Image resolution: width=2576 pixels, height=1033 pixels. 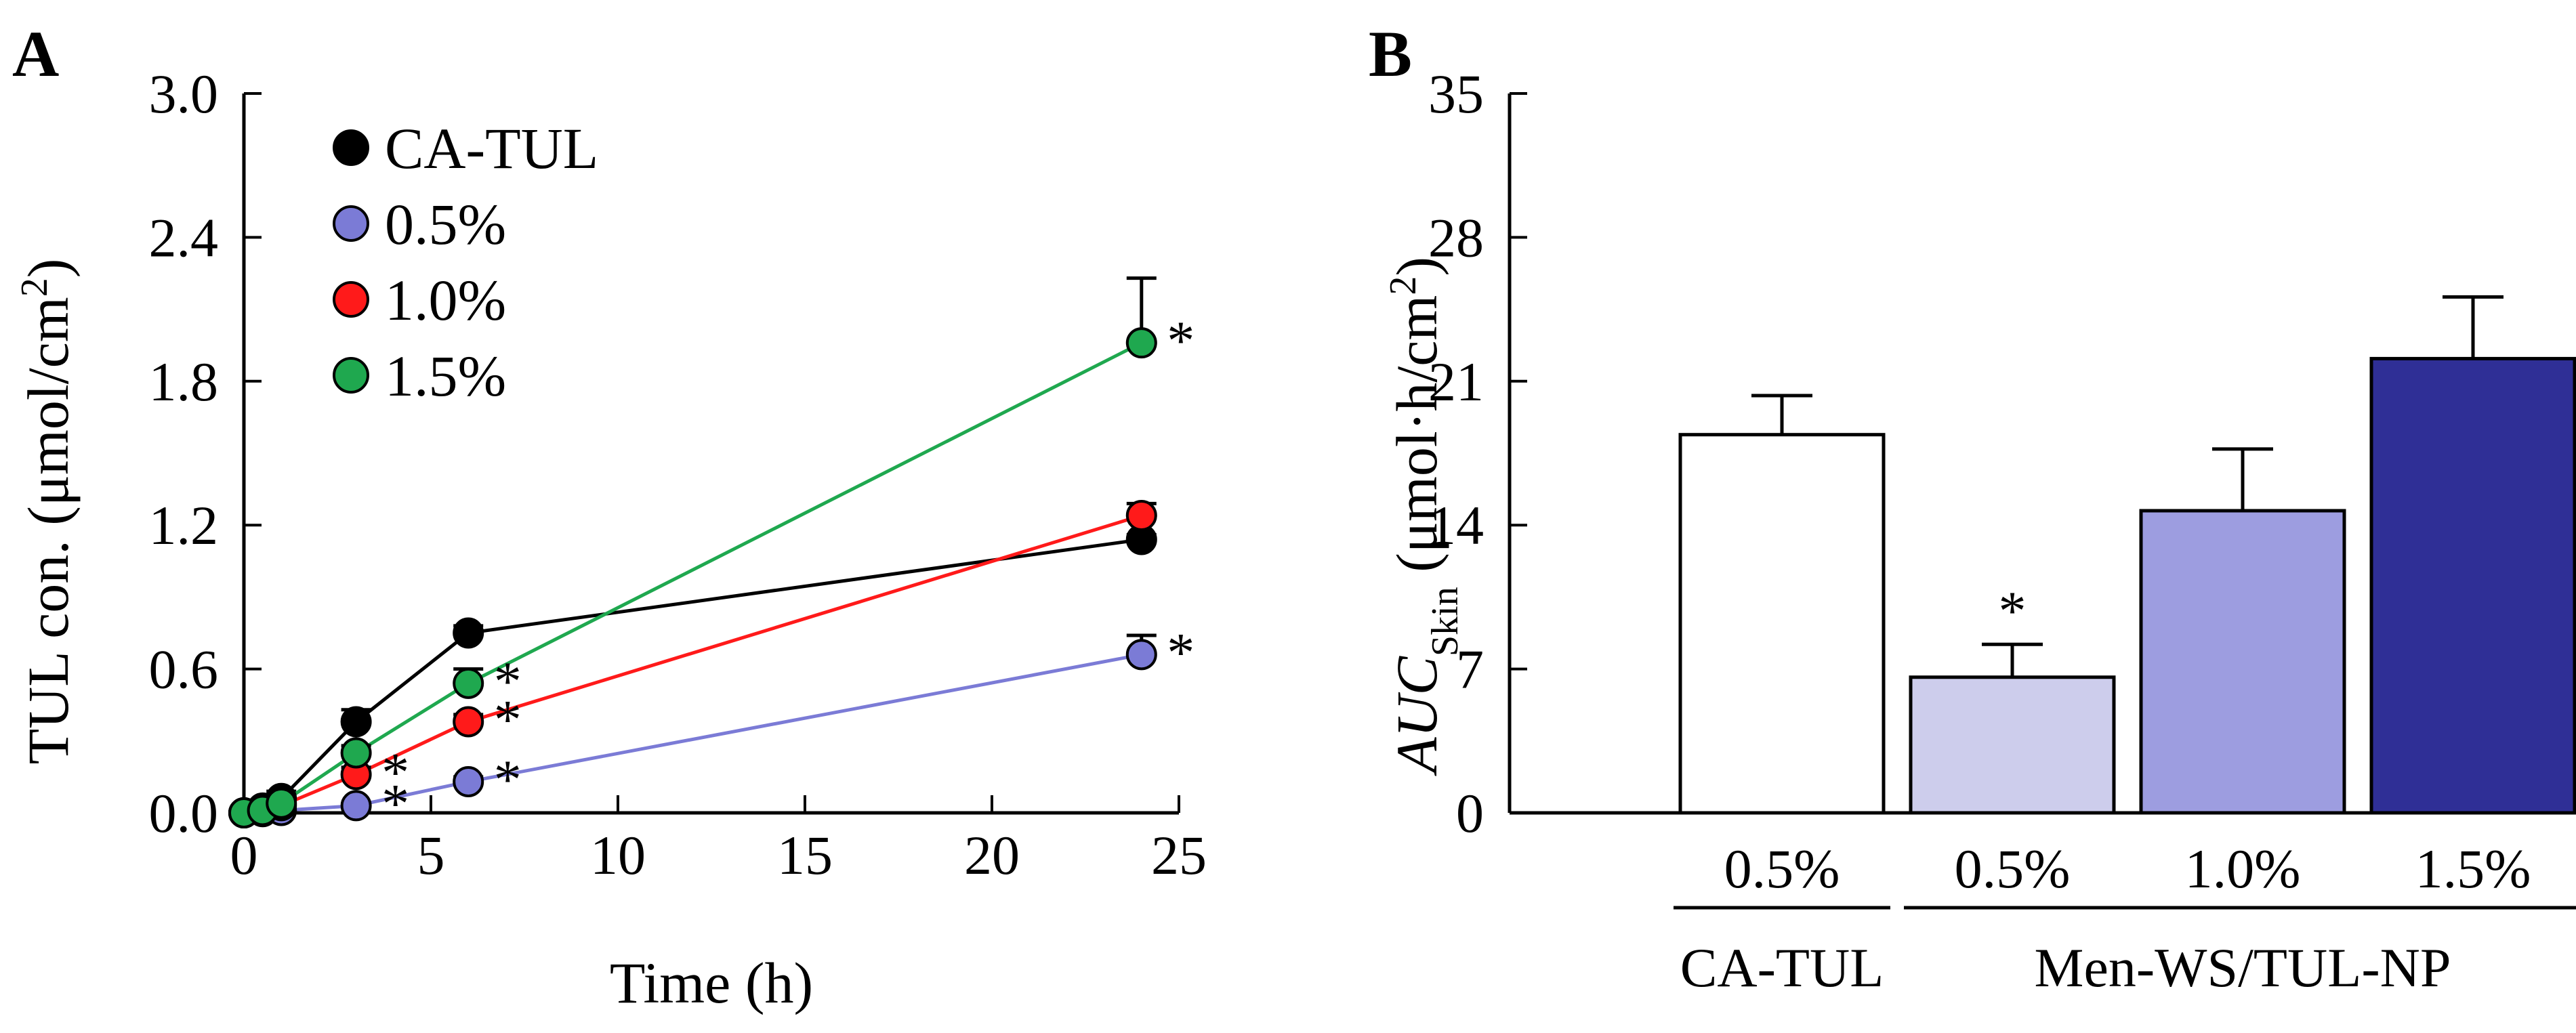 What do you see at coordinates (431, 855) in the screenshot?
I see `x-tick-label: 5` at bounding box center [431, 855].